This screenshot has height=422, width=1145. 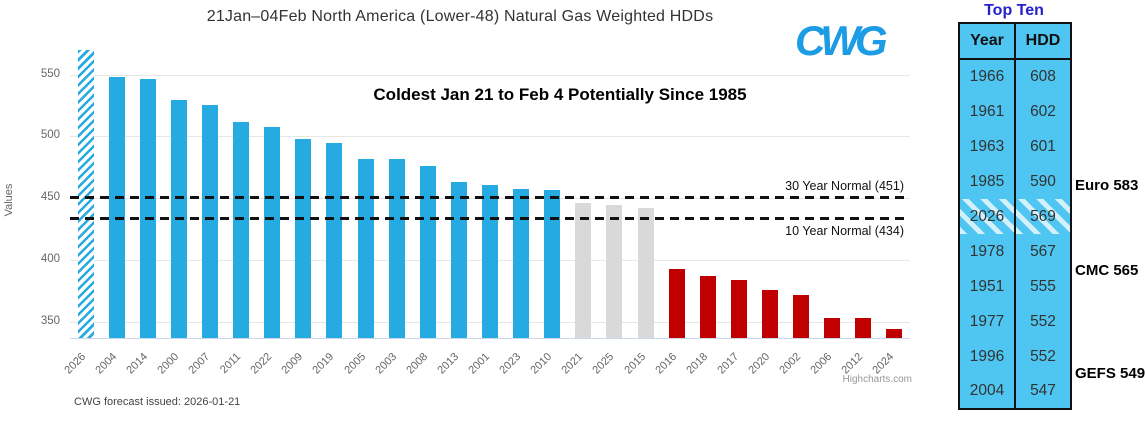 I want to click on top-ten-cell: 1977, so click(x=987, y=321).